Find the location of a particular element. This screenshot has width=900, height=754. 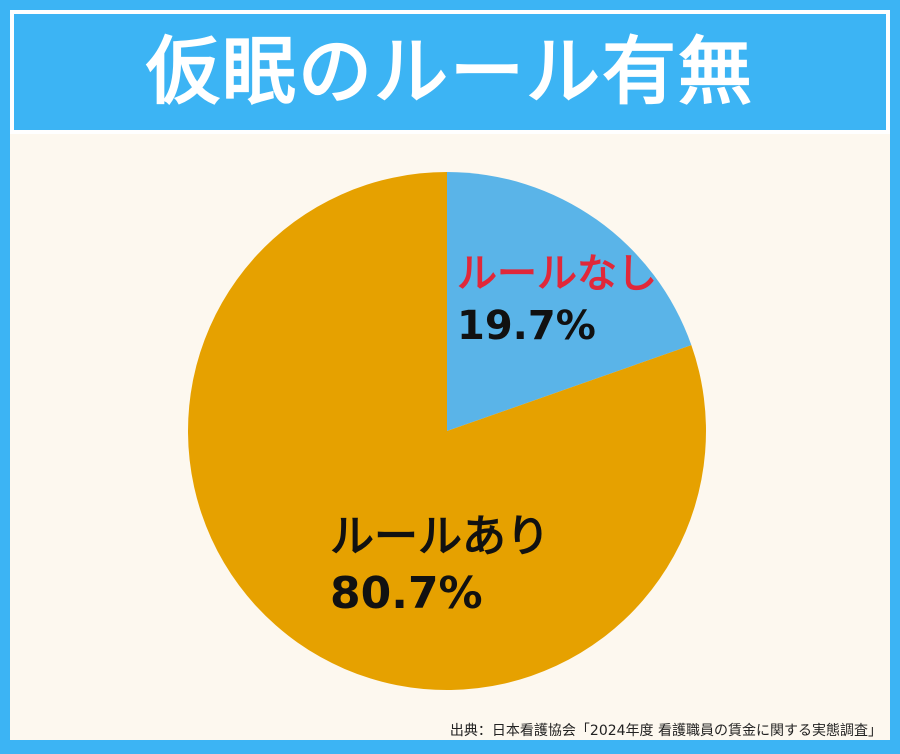

slice-value-nashi: 19.7% is located at coordinates (526, 326).